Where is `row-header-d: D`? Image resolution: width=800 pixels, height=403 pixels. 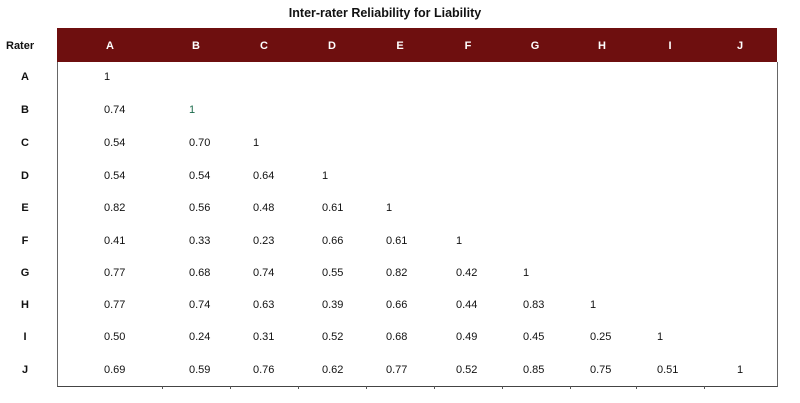
row-header-d: D is located at coordinates (25, 176).